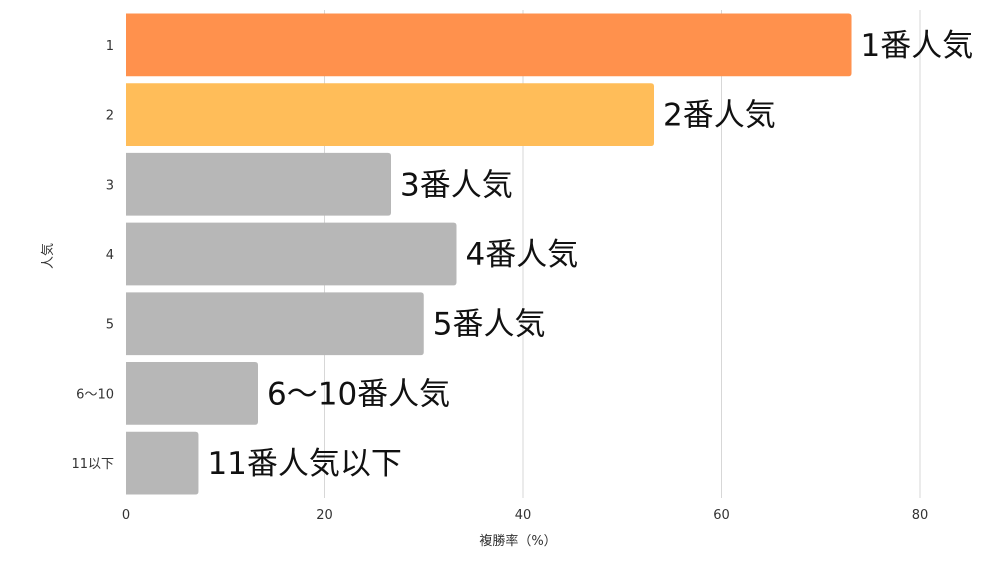 This screenshot has height=562, width=1000. I want to click on x-tick-label: 40, so click(523, 515).